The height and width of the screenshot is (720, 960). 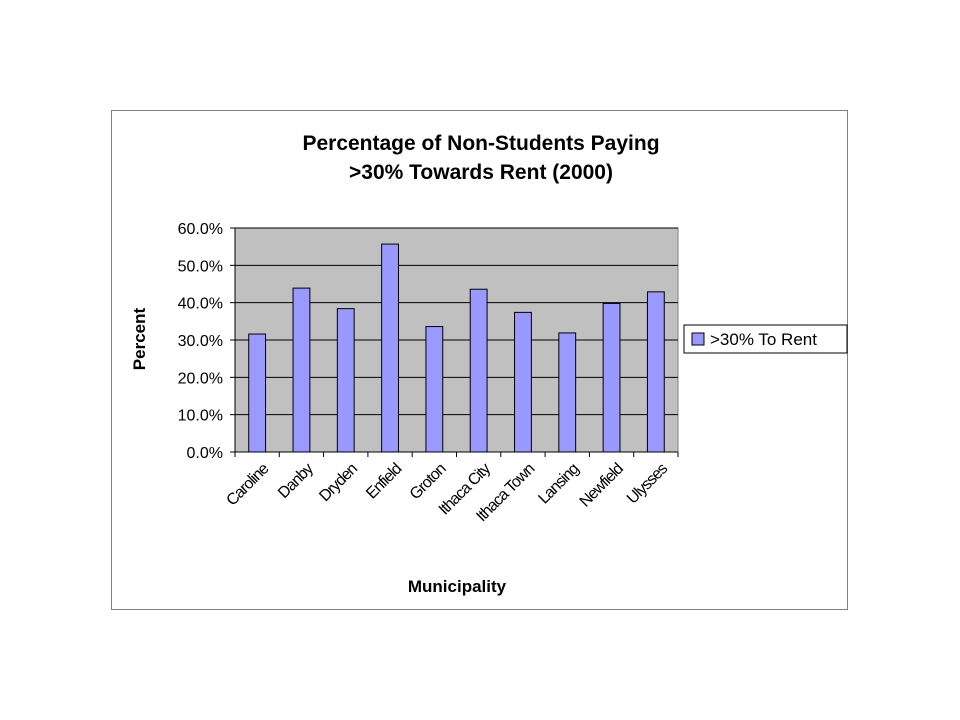 I want to click on x-axis-title: Municipality, so click(x=457, y=586).